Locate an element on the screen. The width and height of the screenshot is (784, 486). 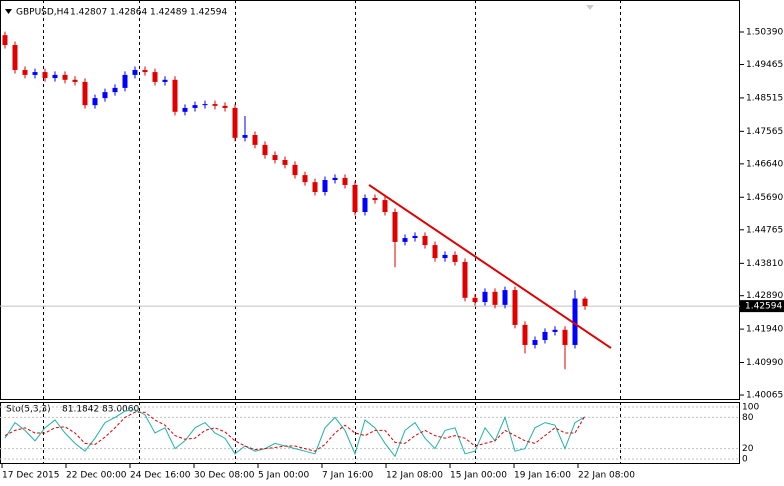
symbol-label: GBPUSD,H4 is located at coordinates (42, 13).